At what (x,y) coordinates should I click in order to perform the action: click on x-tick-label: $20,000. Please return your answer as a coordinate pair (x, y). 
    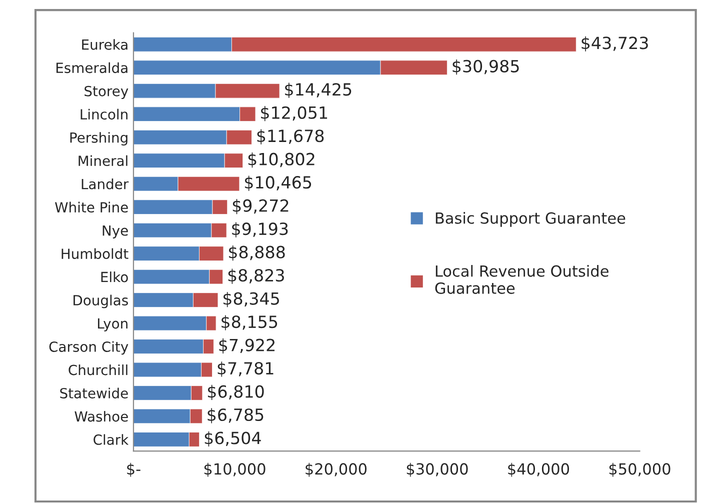
    Looking at the image, I should click on (336, 469).